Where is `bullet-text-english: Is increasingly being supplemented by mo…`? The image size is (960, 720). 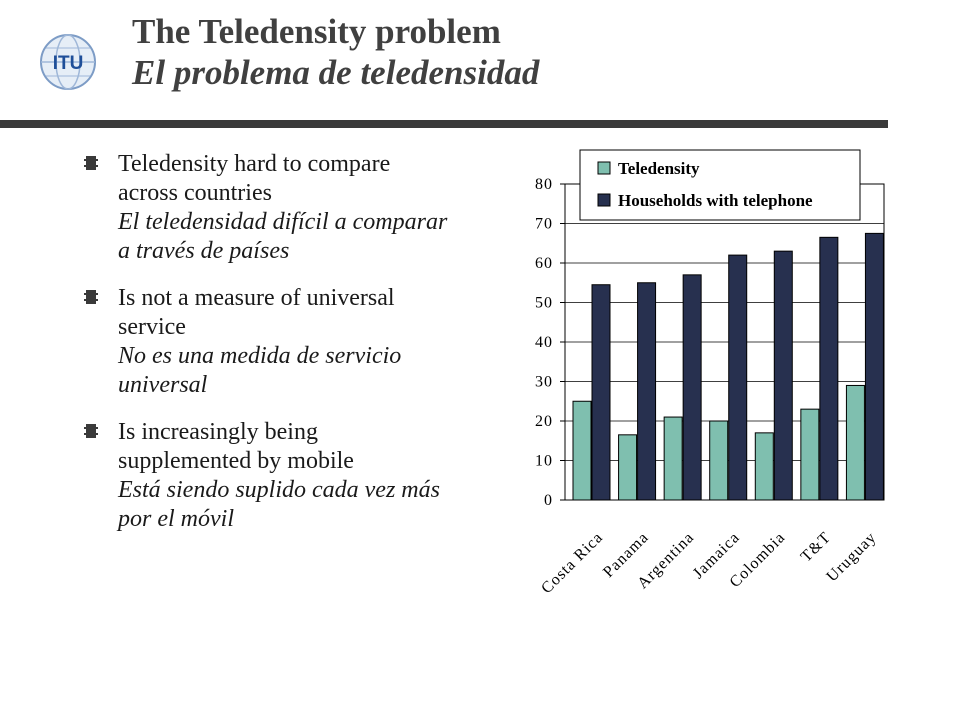
bullet-text-english: Is increasingly being supplemented by mo… is located at coordinates (236, 446).